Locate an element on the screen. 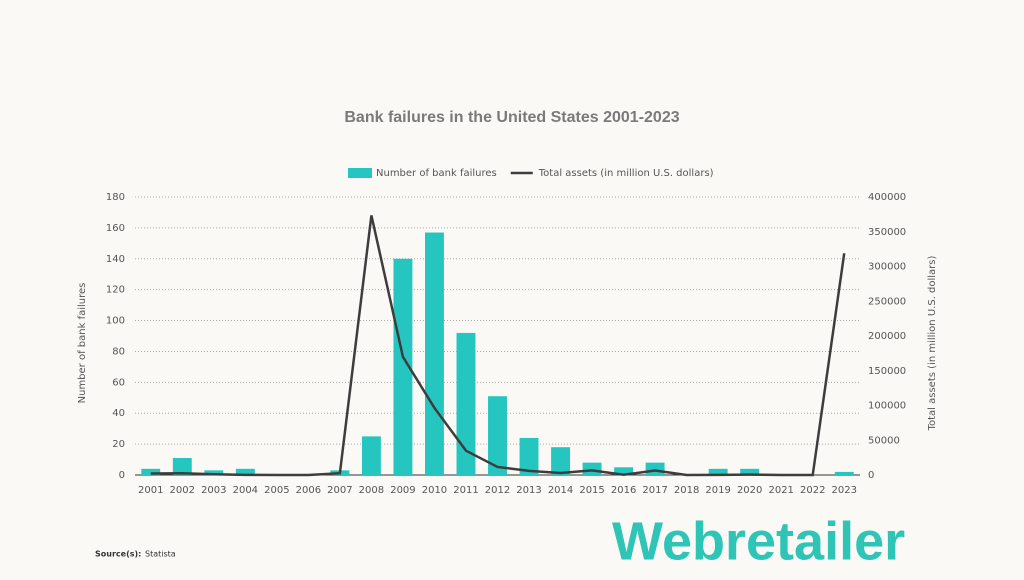  x-tick-label: 2012 is located at coordinates (497, 490).